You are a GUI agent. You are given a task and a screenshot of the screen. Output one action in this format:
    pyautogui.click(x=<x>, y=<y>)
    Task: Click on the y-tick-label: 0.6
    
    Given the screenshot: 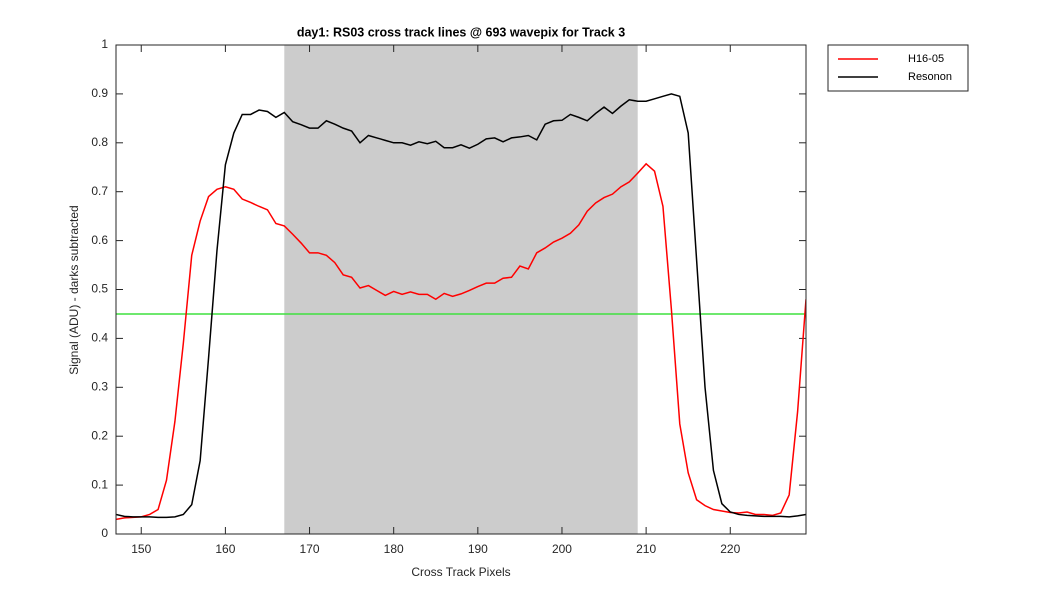 What is the action you would take?
    pyautogui.click(x=99, y=240)
    